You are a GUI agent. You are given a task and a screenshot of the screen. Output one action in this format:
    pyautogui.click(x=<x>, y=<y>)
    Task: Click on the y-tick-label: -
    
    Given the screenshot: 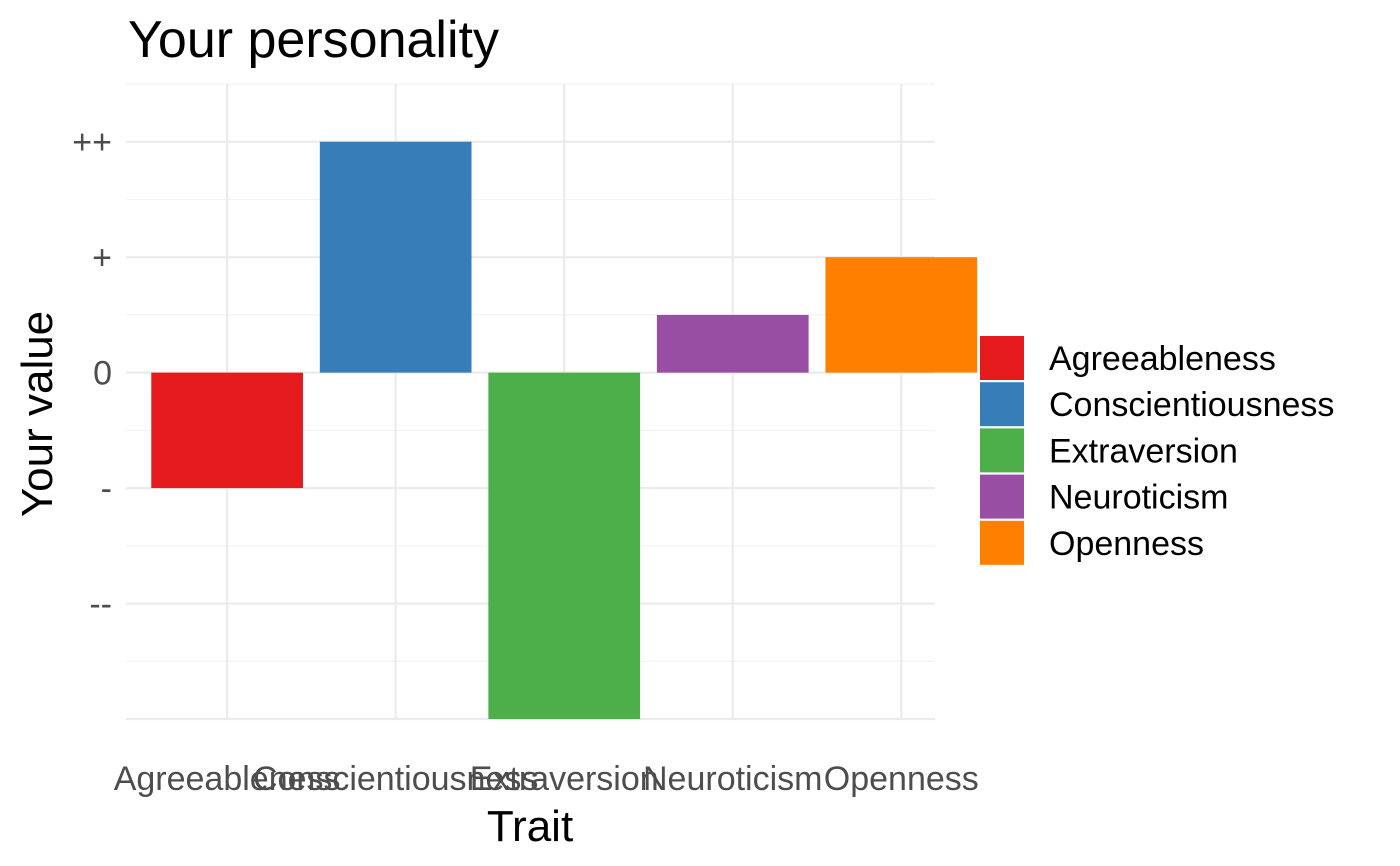 What is the action you would take?
    pyautogui.click(x=106, y=489)
    